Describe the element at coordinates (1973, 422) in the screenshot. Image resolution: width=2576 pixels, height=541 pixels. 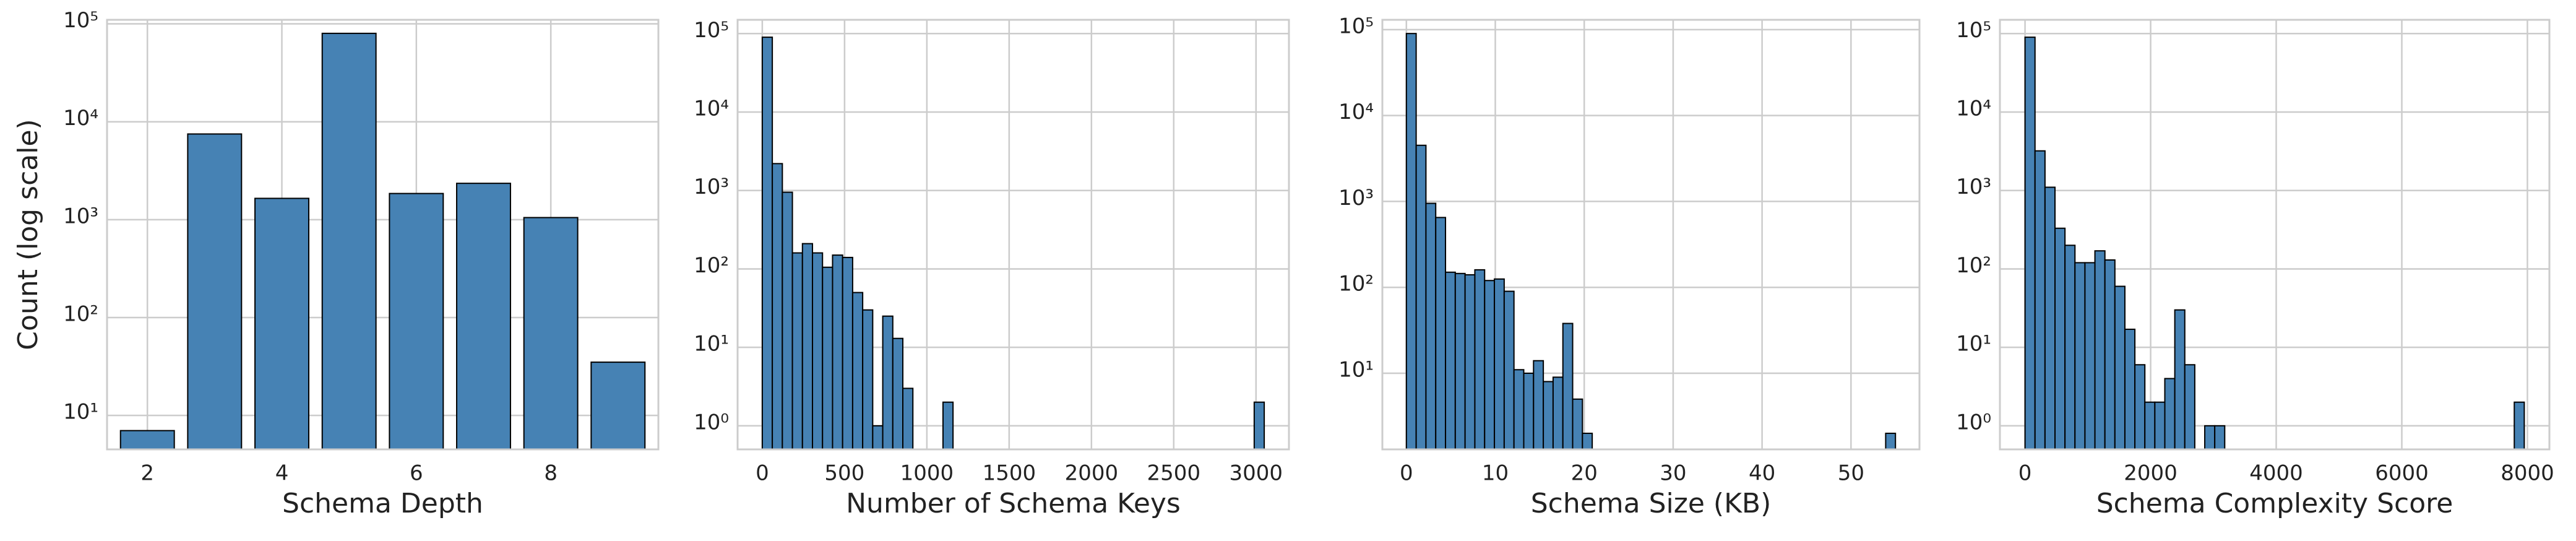
I see `y-tick-label: 10⁰` at that location.